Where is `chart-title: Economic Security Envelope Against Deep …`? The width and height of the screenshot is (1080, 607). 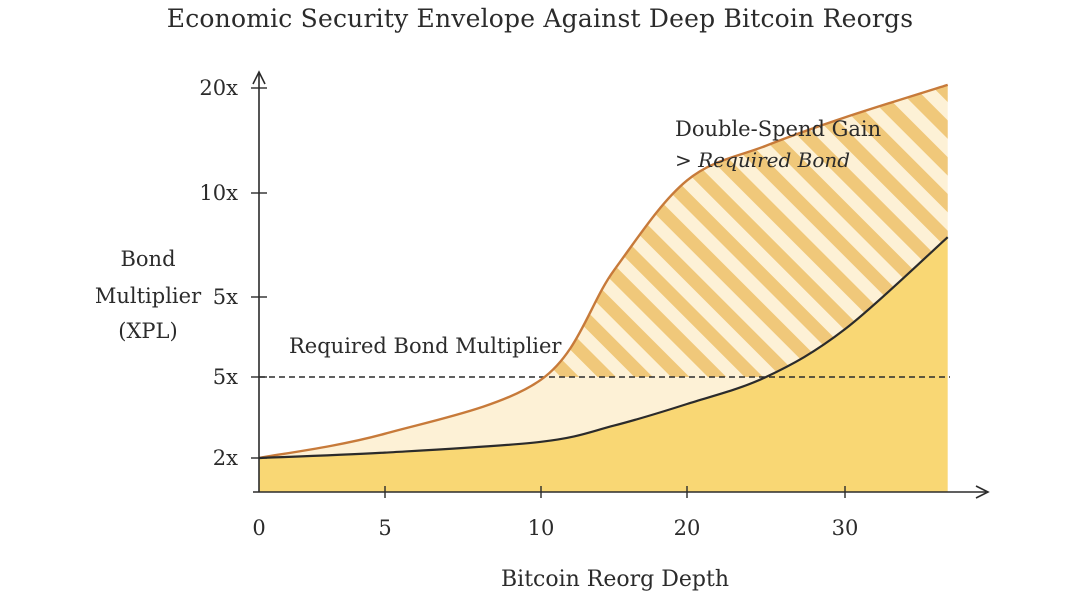
chart-title: Economic Security Envelope Against Deep … is located at coordinates (540, 18).